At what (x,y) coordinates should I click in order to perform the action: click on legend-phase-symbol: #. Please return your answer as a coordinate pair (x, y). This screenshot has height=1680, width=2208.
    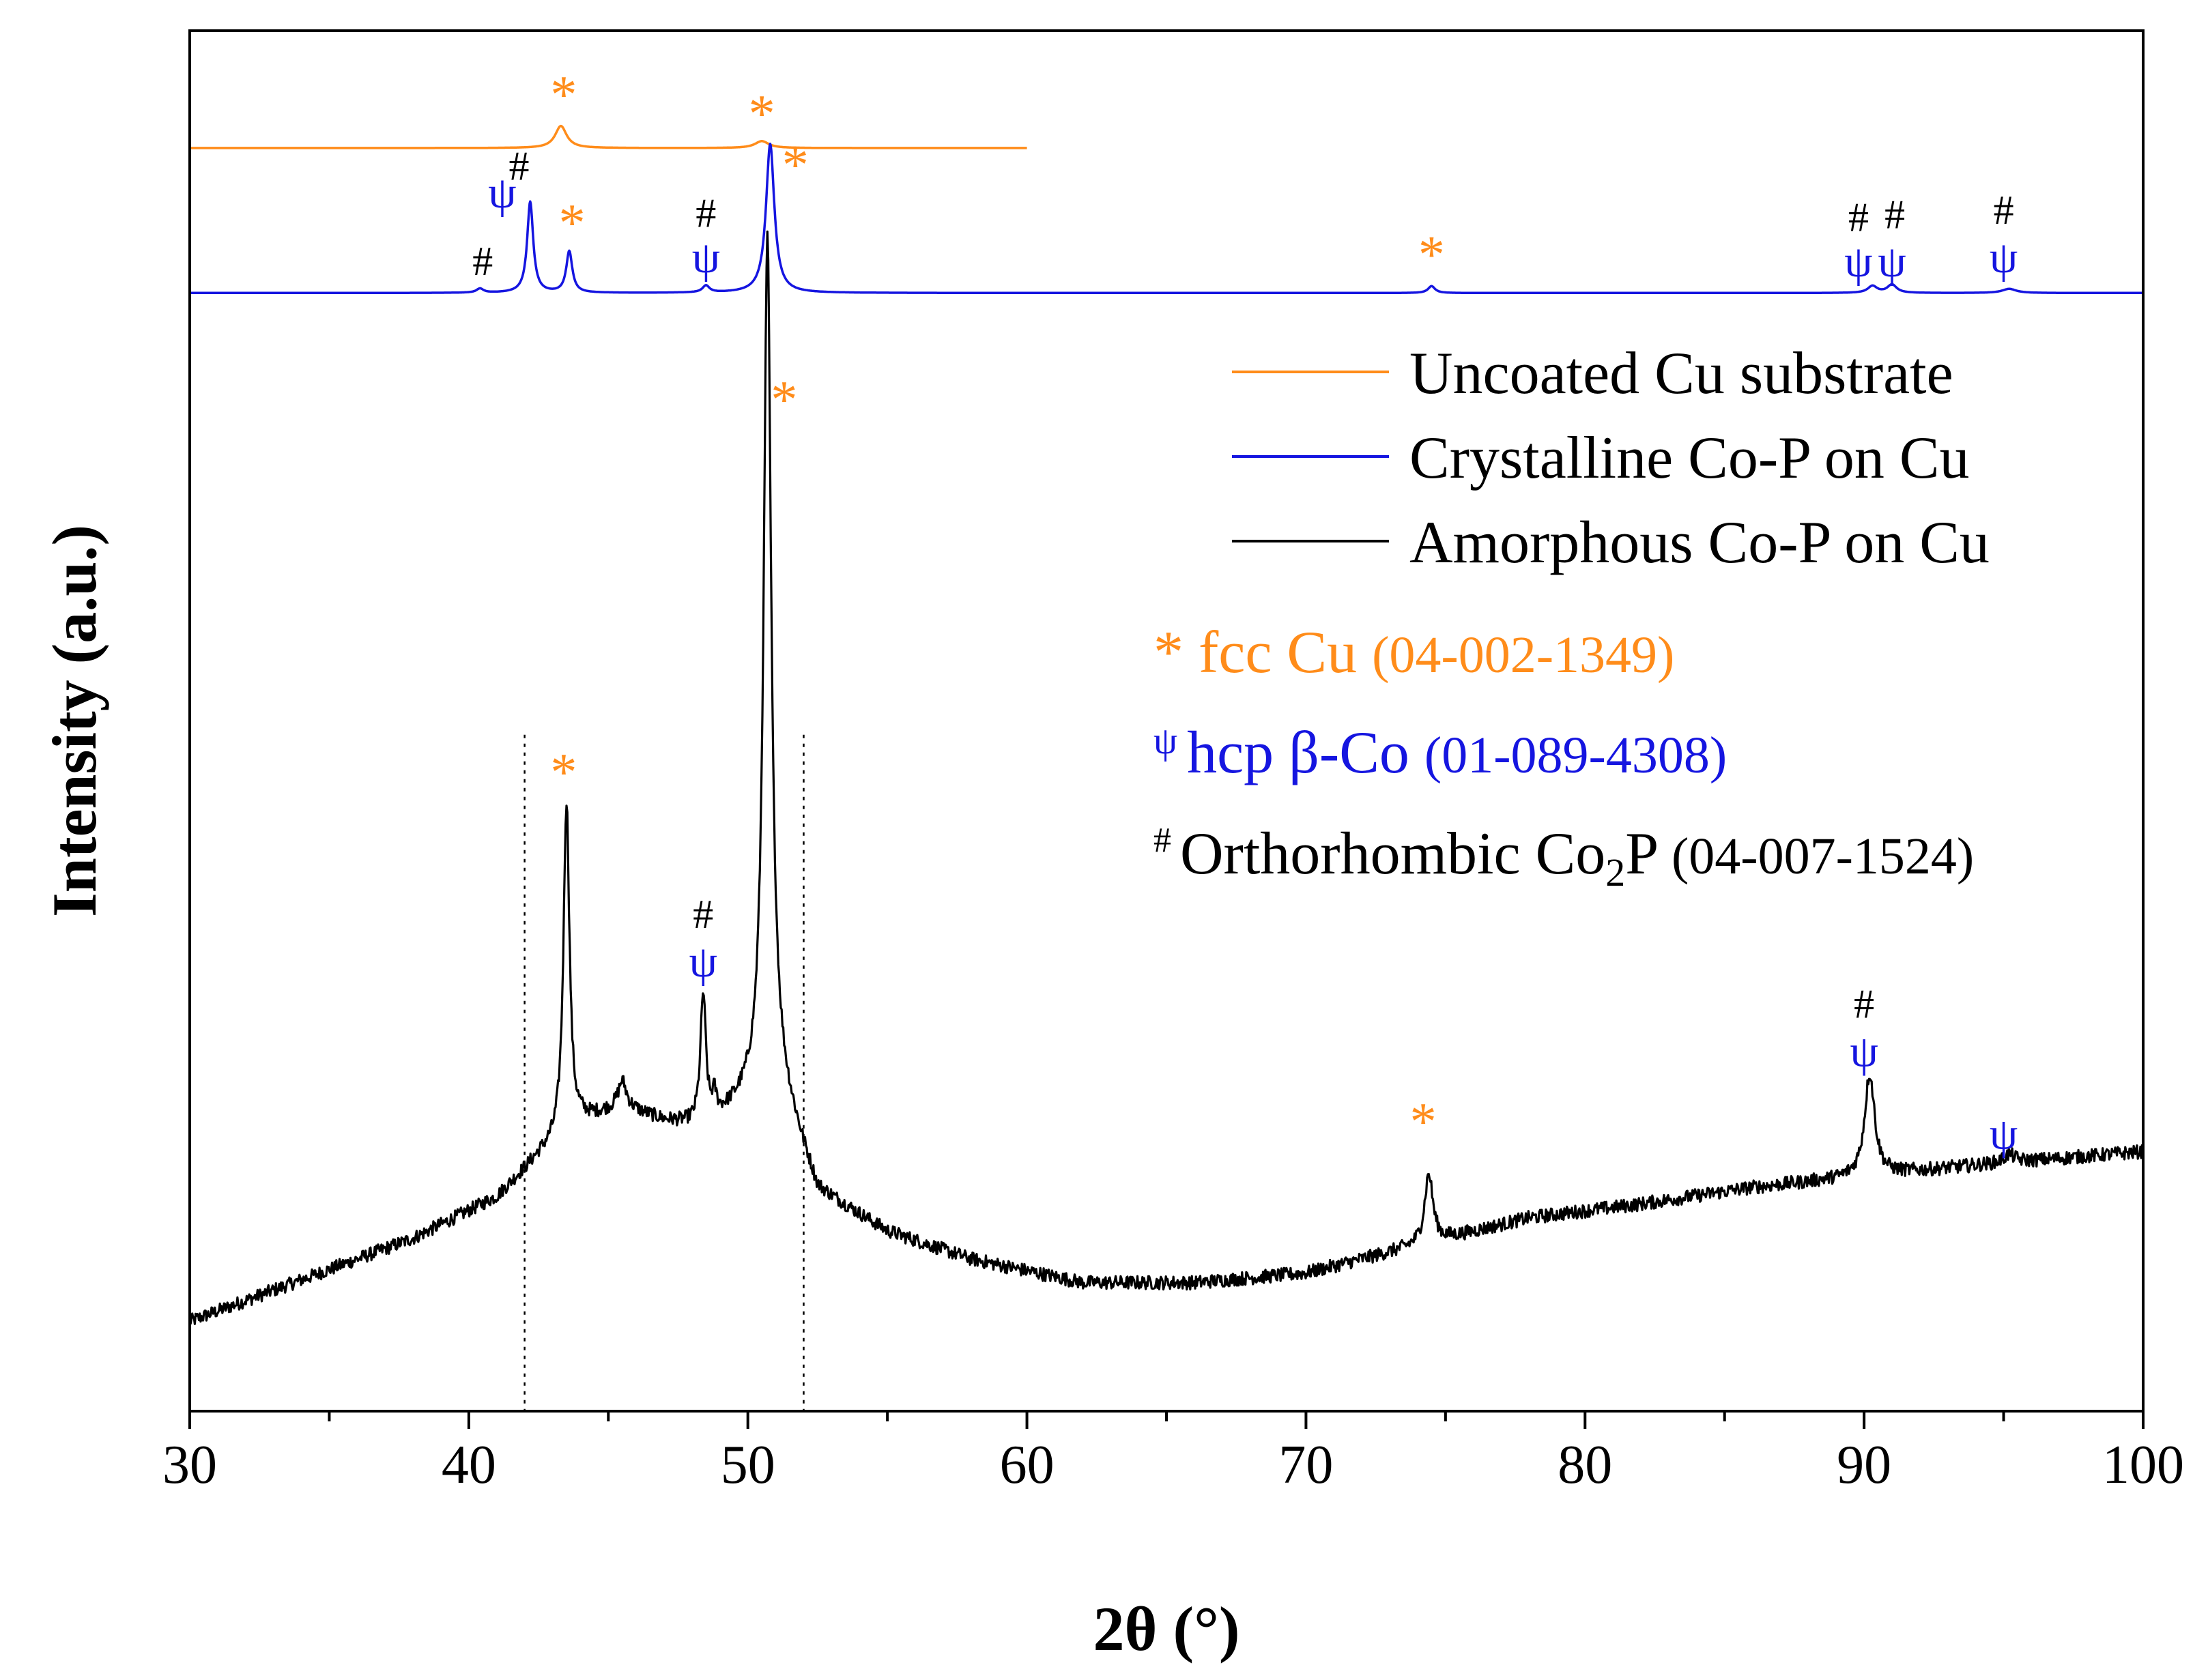
    Looking at the image, I should click on (1166, 841).